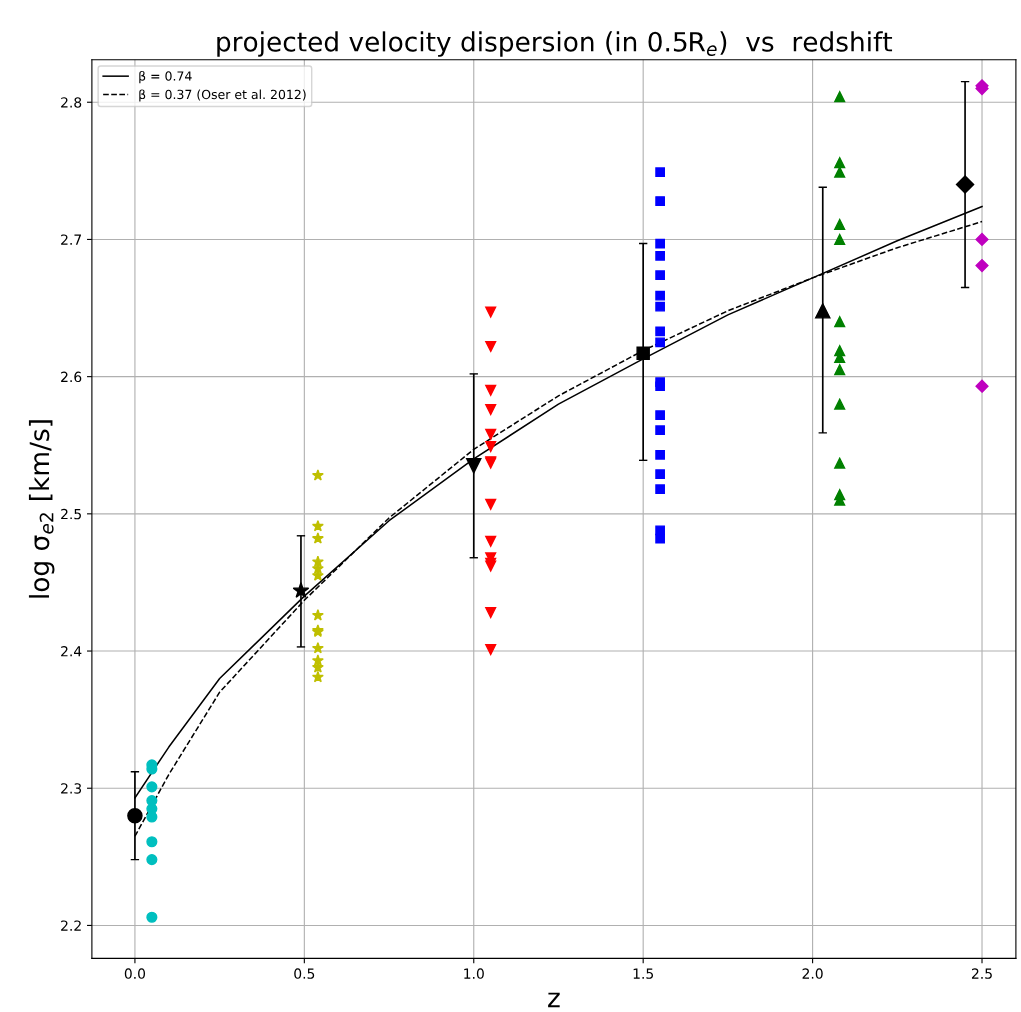  What do you see at coordinates (71, 651) in the screenshot?
I see `y-tick-label: 2.4` at bounding box center [71, 651].